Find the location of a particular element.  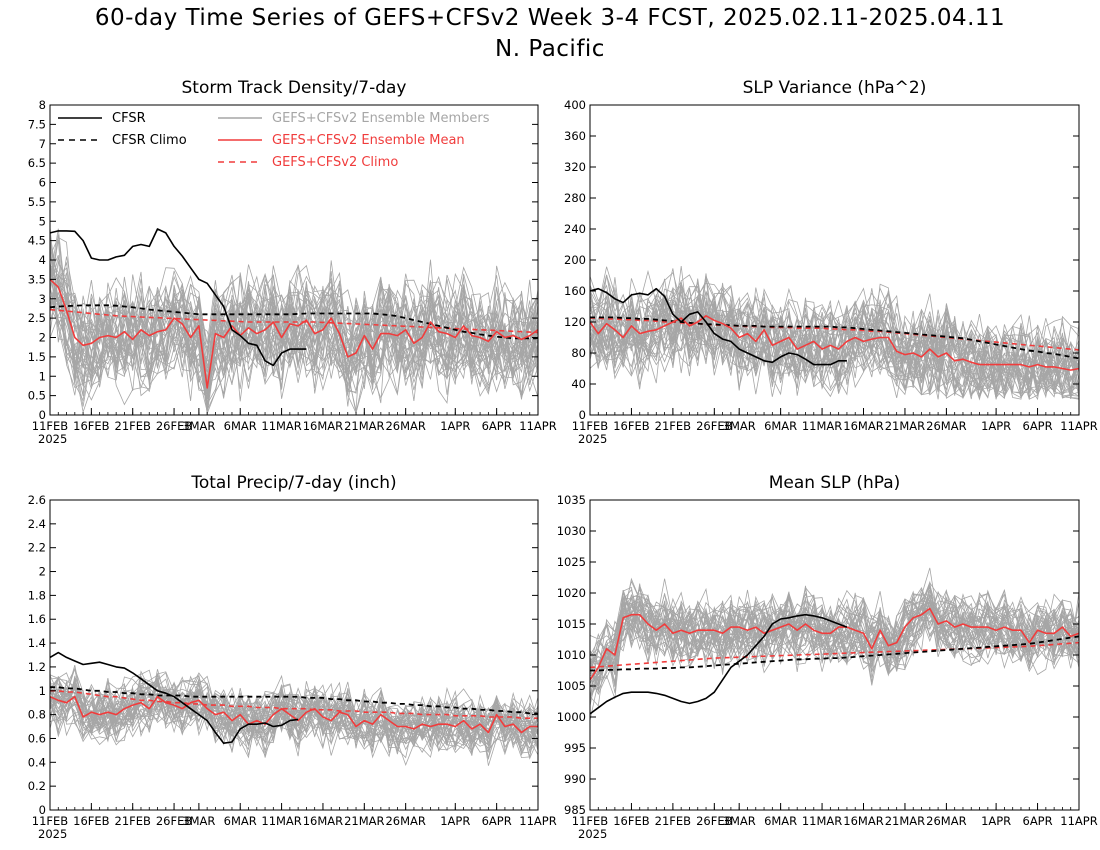

series-cfsr-climo-slp-variance is located at coordinates (834, 338).